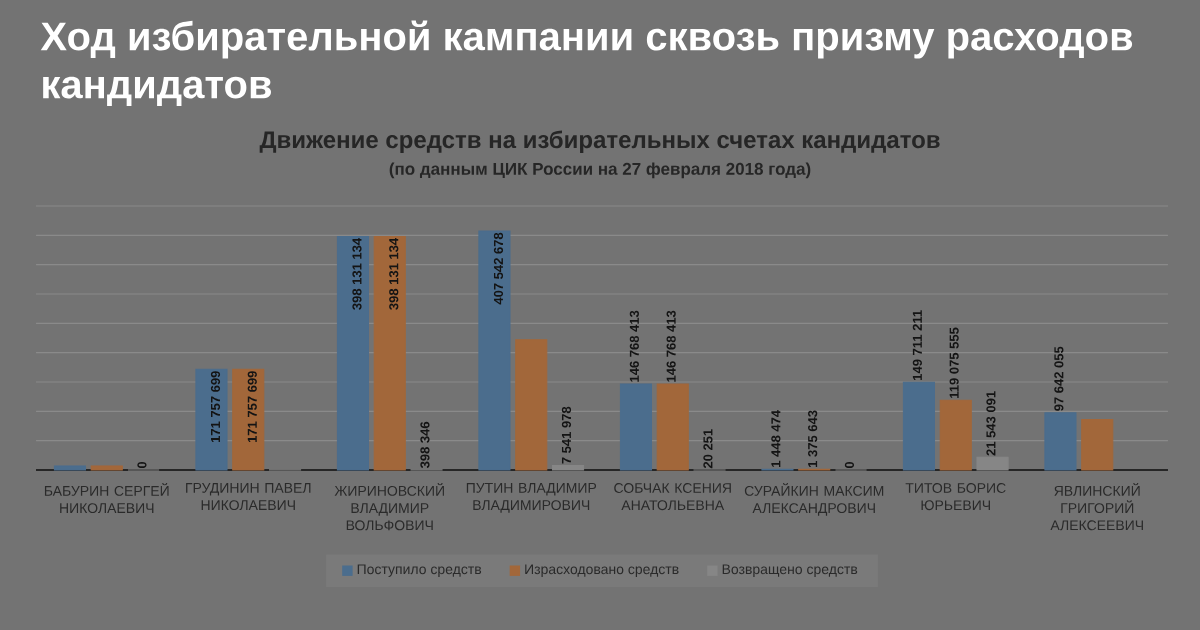  What do you see at coordinates (917, 345) in the screenshot?
I see `data-label: 149 711 211` at bounding box center [917, 345].